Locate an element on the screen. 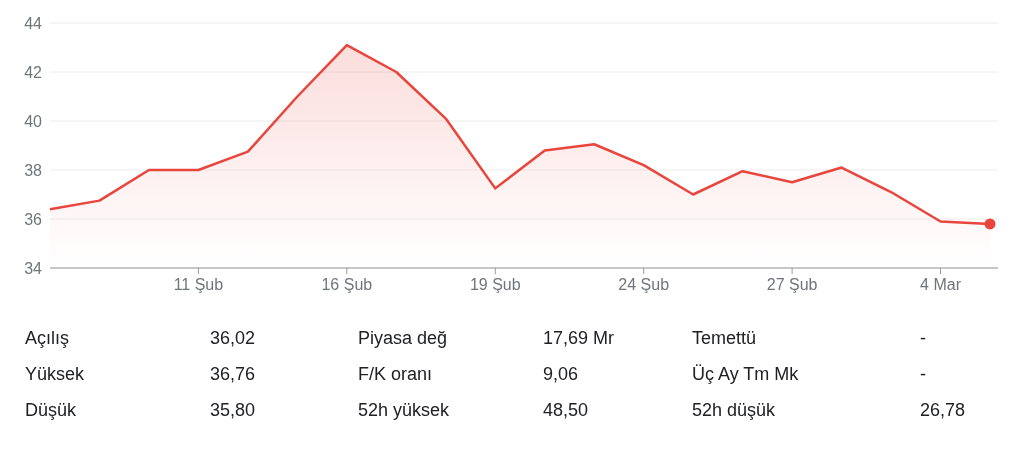  text: Üç Ay Tm Mk is located at coordinates (745, 374).